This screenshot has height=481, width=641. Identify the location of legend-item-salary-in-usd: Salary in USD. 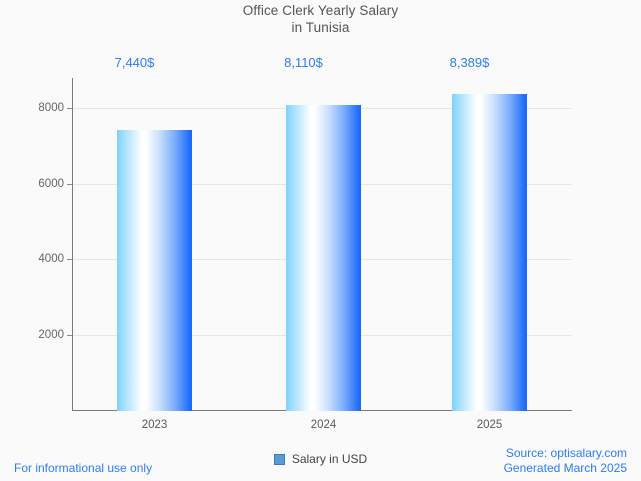
(320, 459).